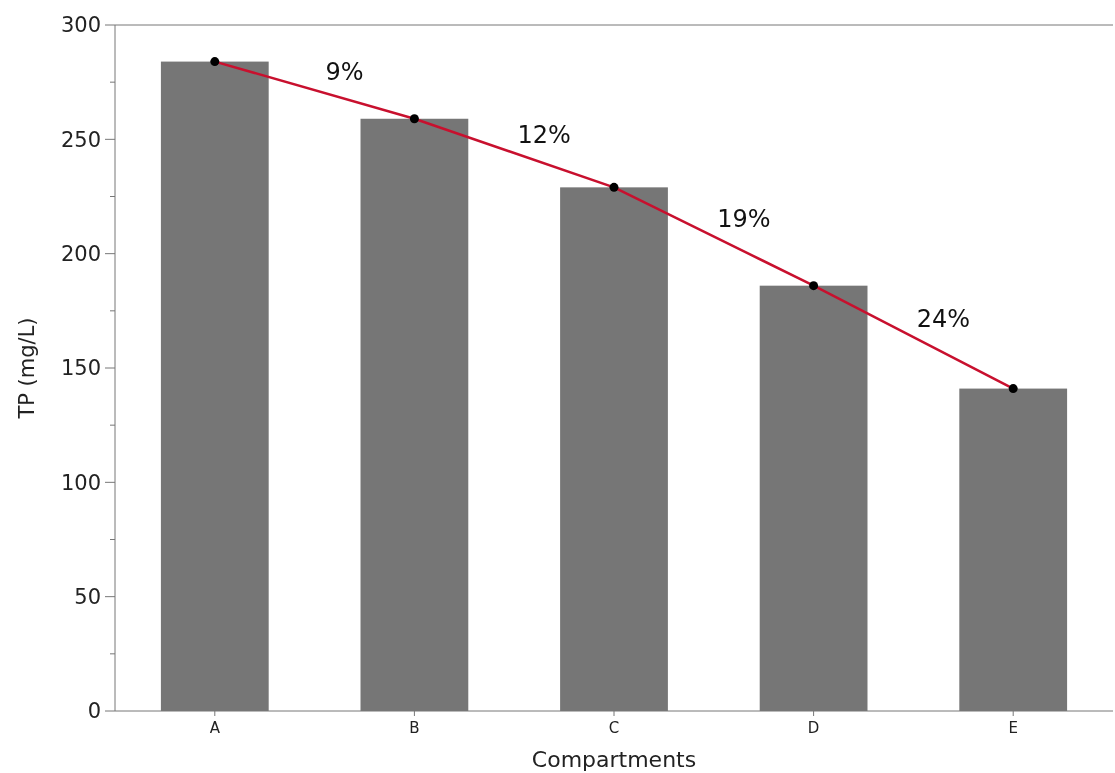 This screenshot has height=773, width=1115. Describe the element at coordinates (414, 728) in the screenshot. I see `x-tick-label: B` at that location.